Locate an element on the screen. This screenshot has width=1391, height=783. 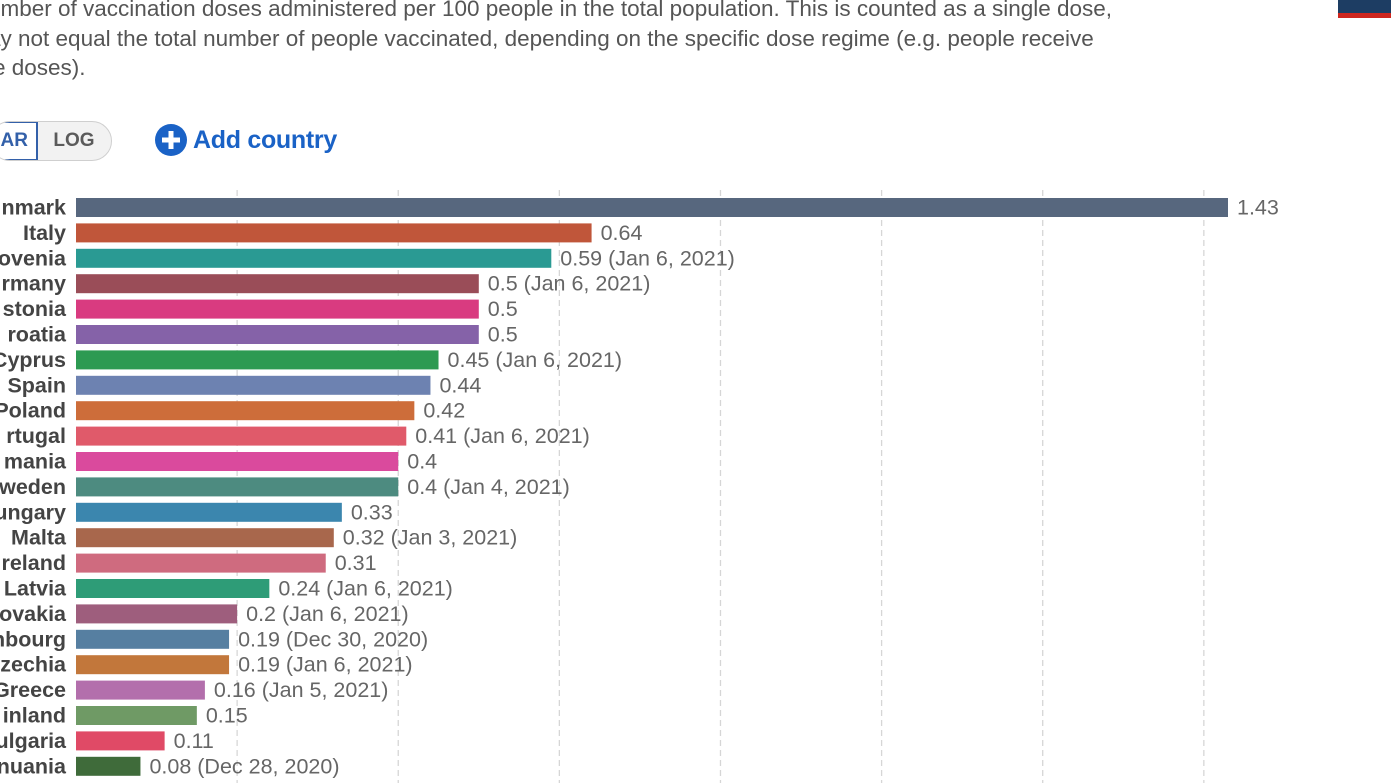
category-label: ovakia is located at coordinates (33, 614).